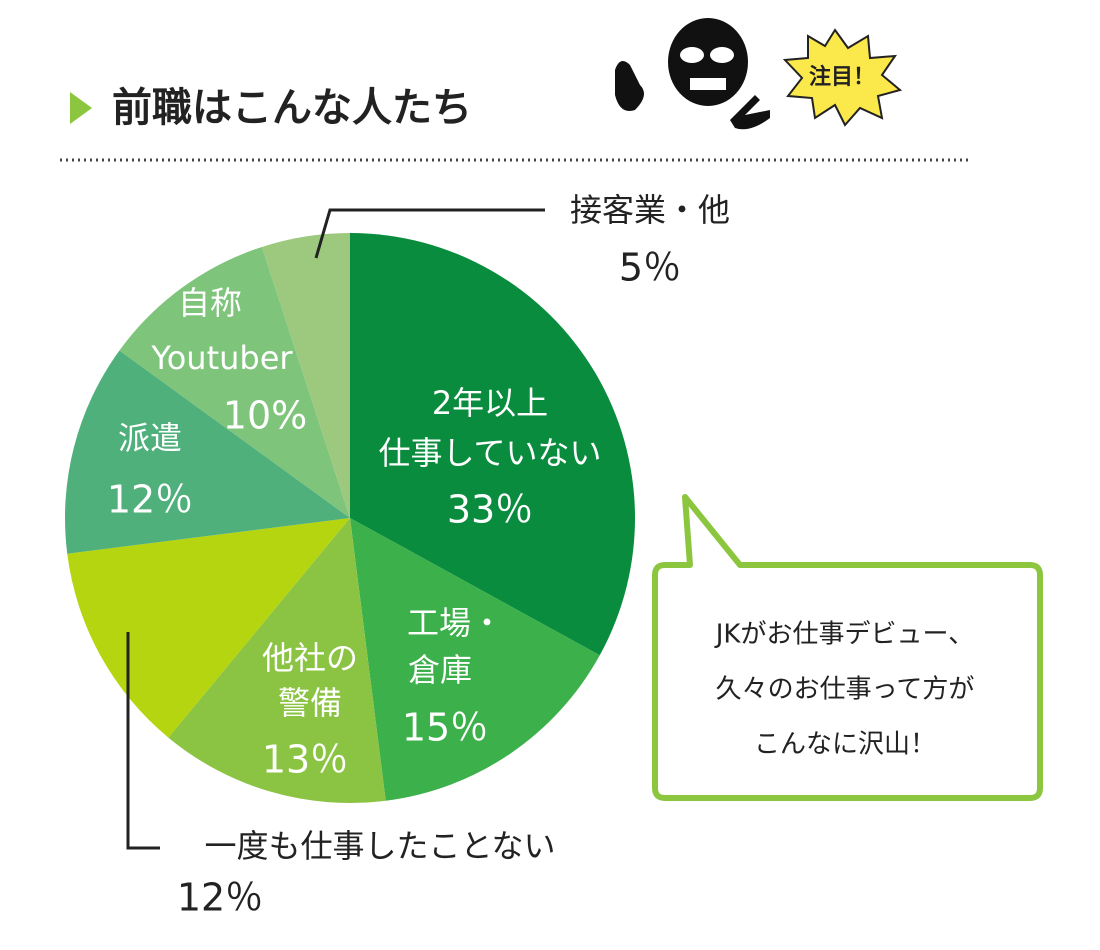 This screenshot has width=1100, height=950. I want to click on value-label: 15％, so click(445, 728).